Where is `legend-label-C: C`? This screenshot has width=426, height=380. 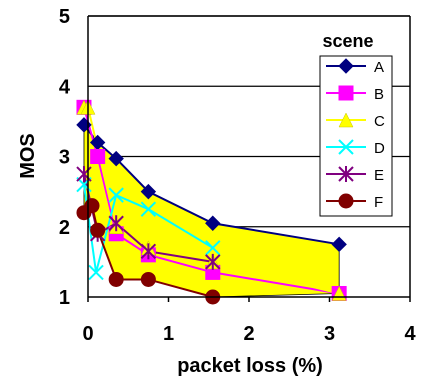
legend-label-C: C is located at coordinates (379, 121).